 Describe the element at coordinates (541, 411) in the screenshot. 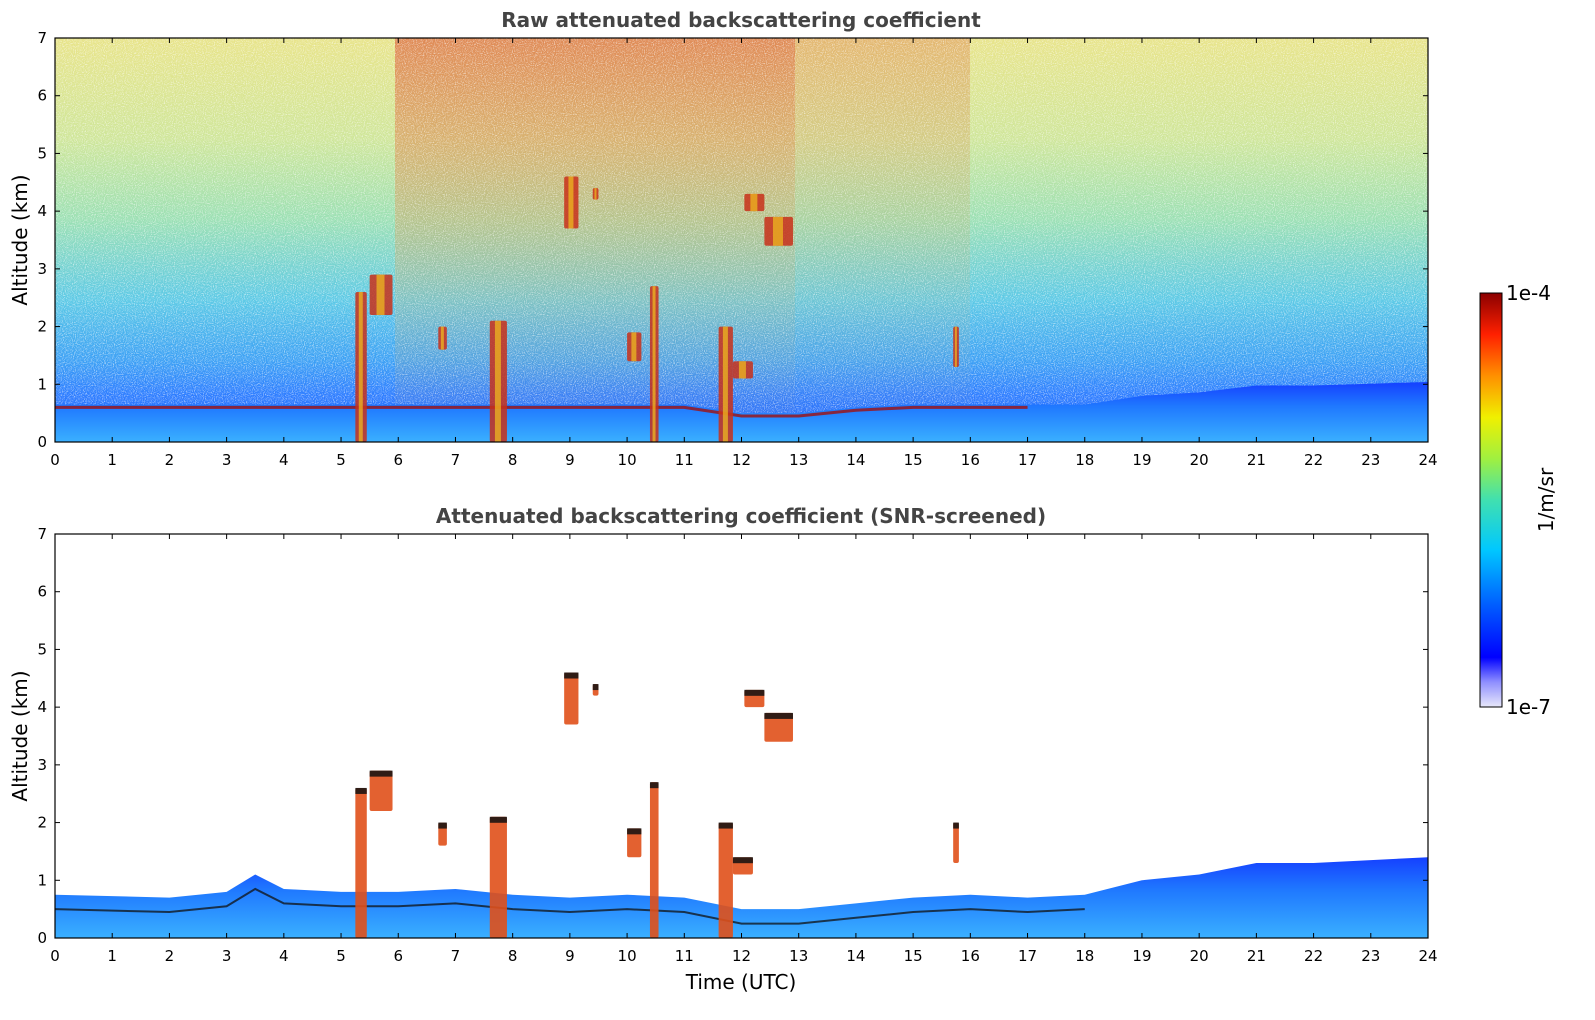

I see `aerosol-layer-top` at that location.